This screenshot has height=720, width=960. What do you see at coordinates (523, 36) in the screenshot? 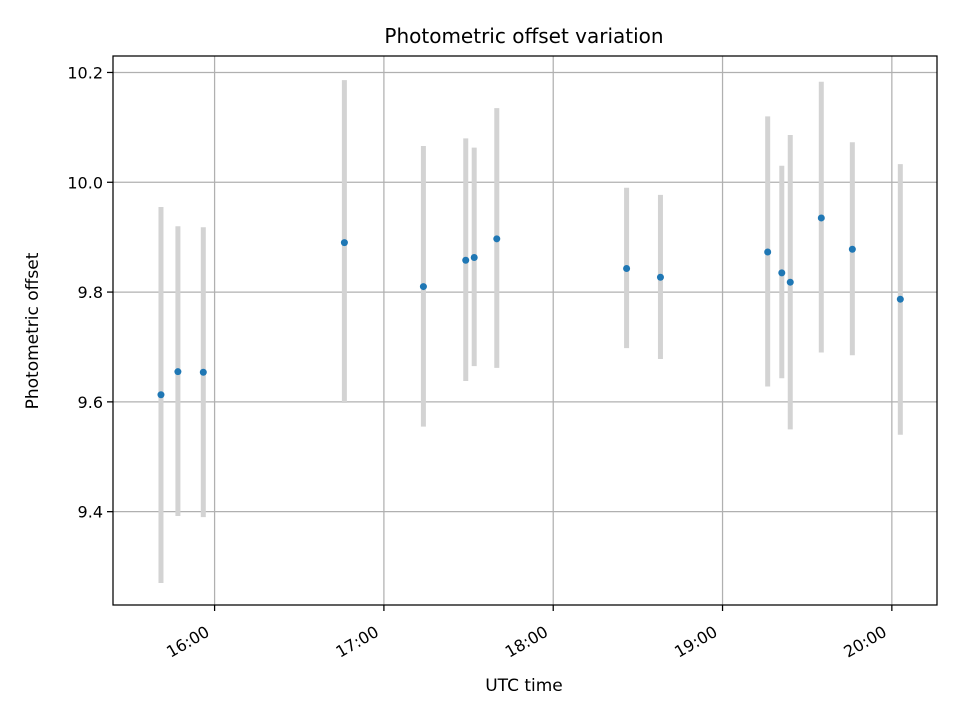
I see `chart-title: Photometric offset variation` at bounding box center [523, 36].